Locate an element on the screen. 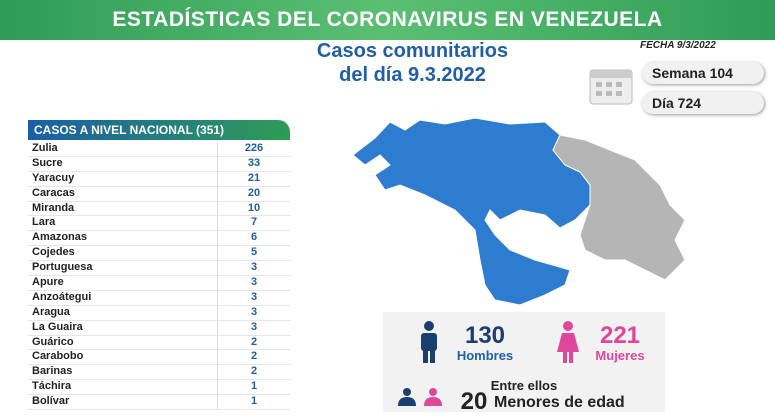 The height and width of the screenshot is (420, 775). state-name: La Guaira is located at coordinates (57, 326).